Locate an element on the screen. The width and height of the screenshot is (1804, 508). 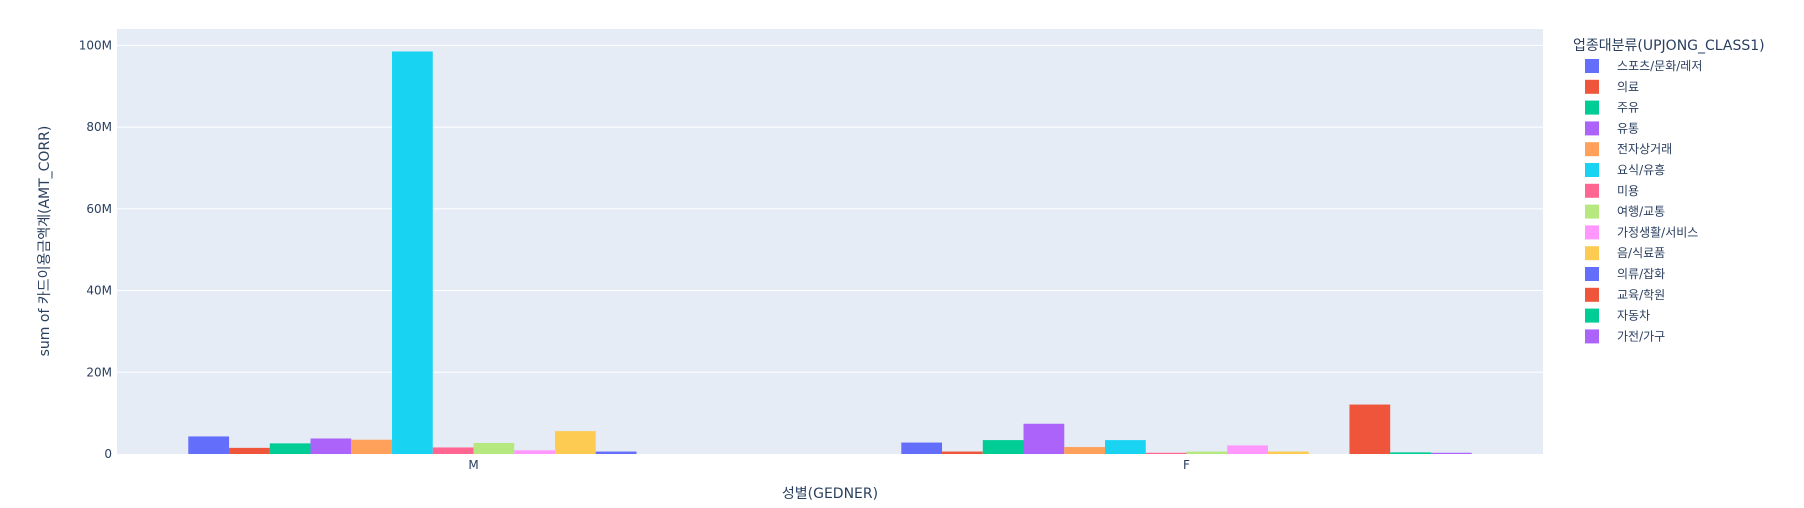
y-tick-label: 100M is located at coordinates (95, 45).